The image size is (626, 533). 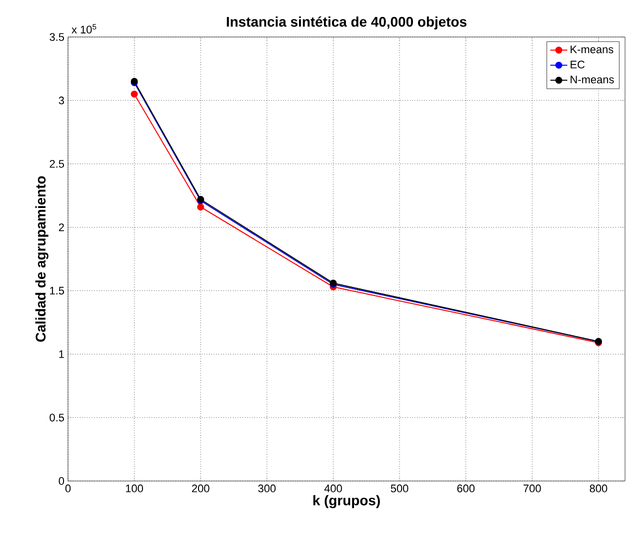 I want to click on y-tick-label: 2.5, so click(x=57, y=164).